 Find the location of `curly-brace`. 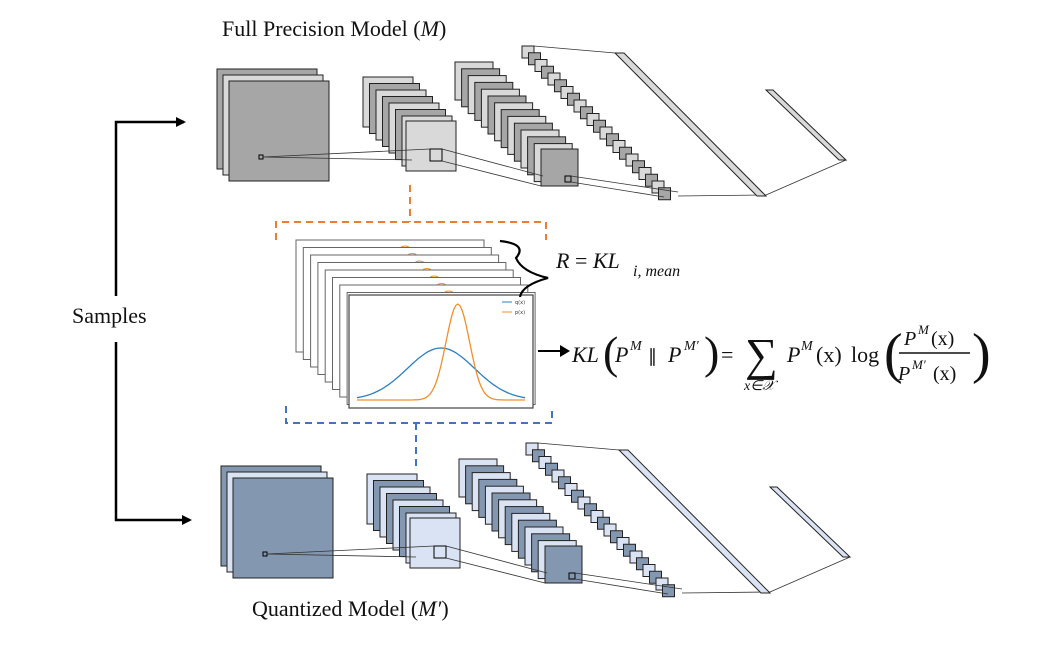

curly-brace is located at coordinates (524, 268).